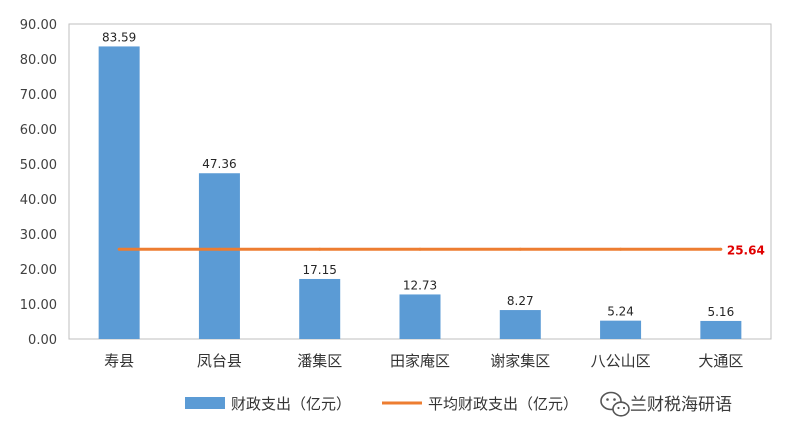 The width and height of the screenshot is (795, 434). What do you see at coordinates (746, 250) in the screenshot?
I see `average-data-label: 25.64` at bounding box center [746, 250].